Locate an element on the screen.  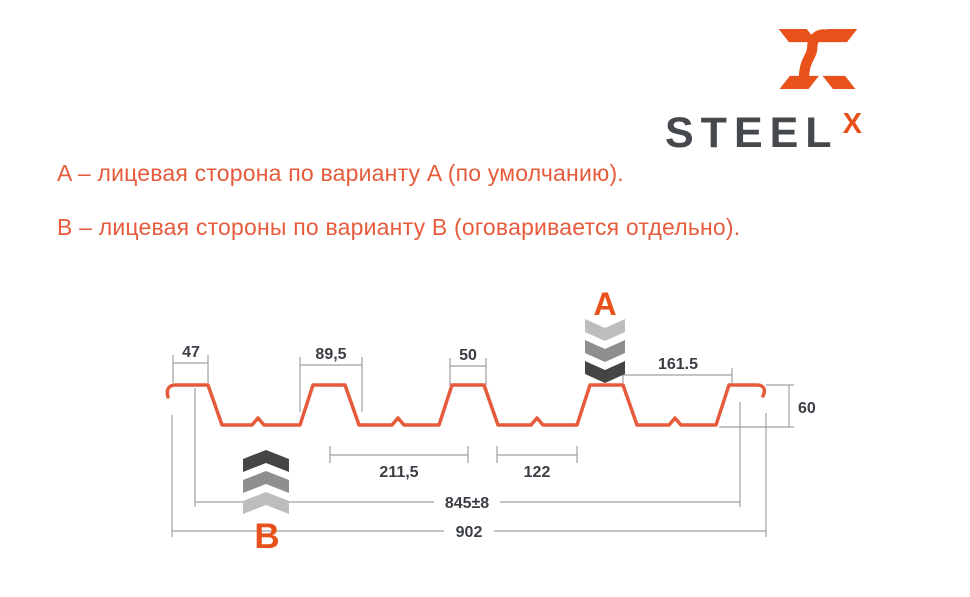
chevron-up-light-icon is located at coordinates (266, 503).